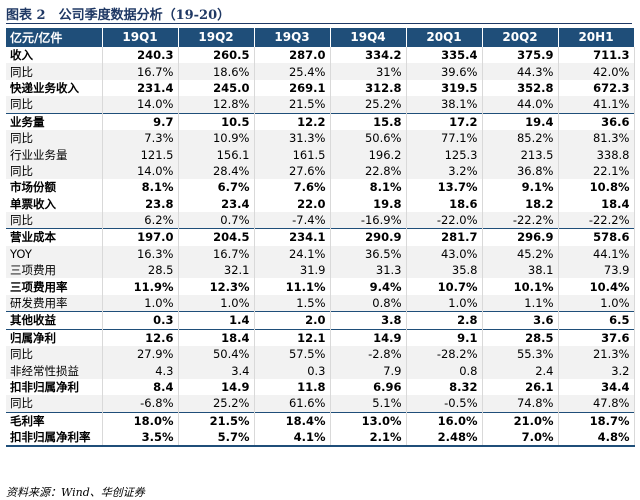 The height and width of the screenshot is (500, 640). What do you see at coordinates (216, 220) in the screenshot?
I see `cell-value: 0.7%` at bounding box center [216, 220].